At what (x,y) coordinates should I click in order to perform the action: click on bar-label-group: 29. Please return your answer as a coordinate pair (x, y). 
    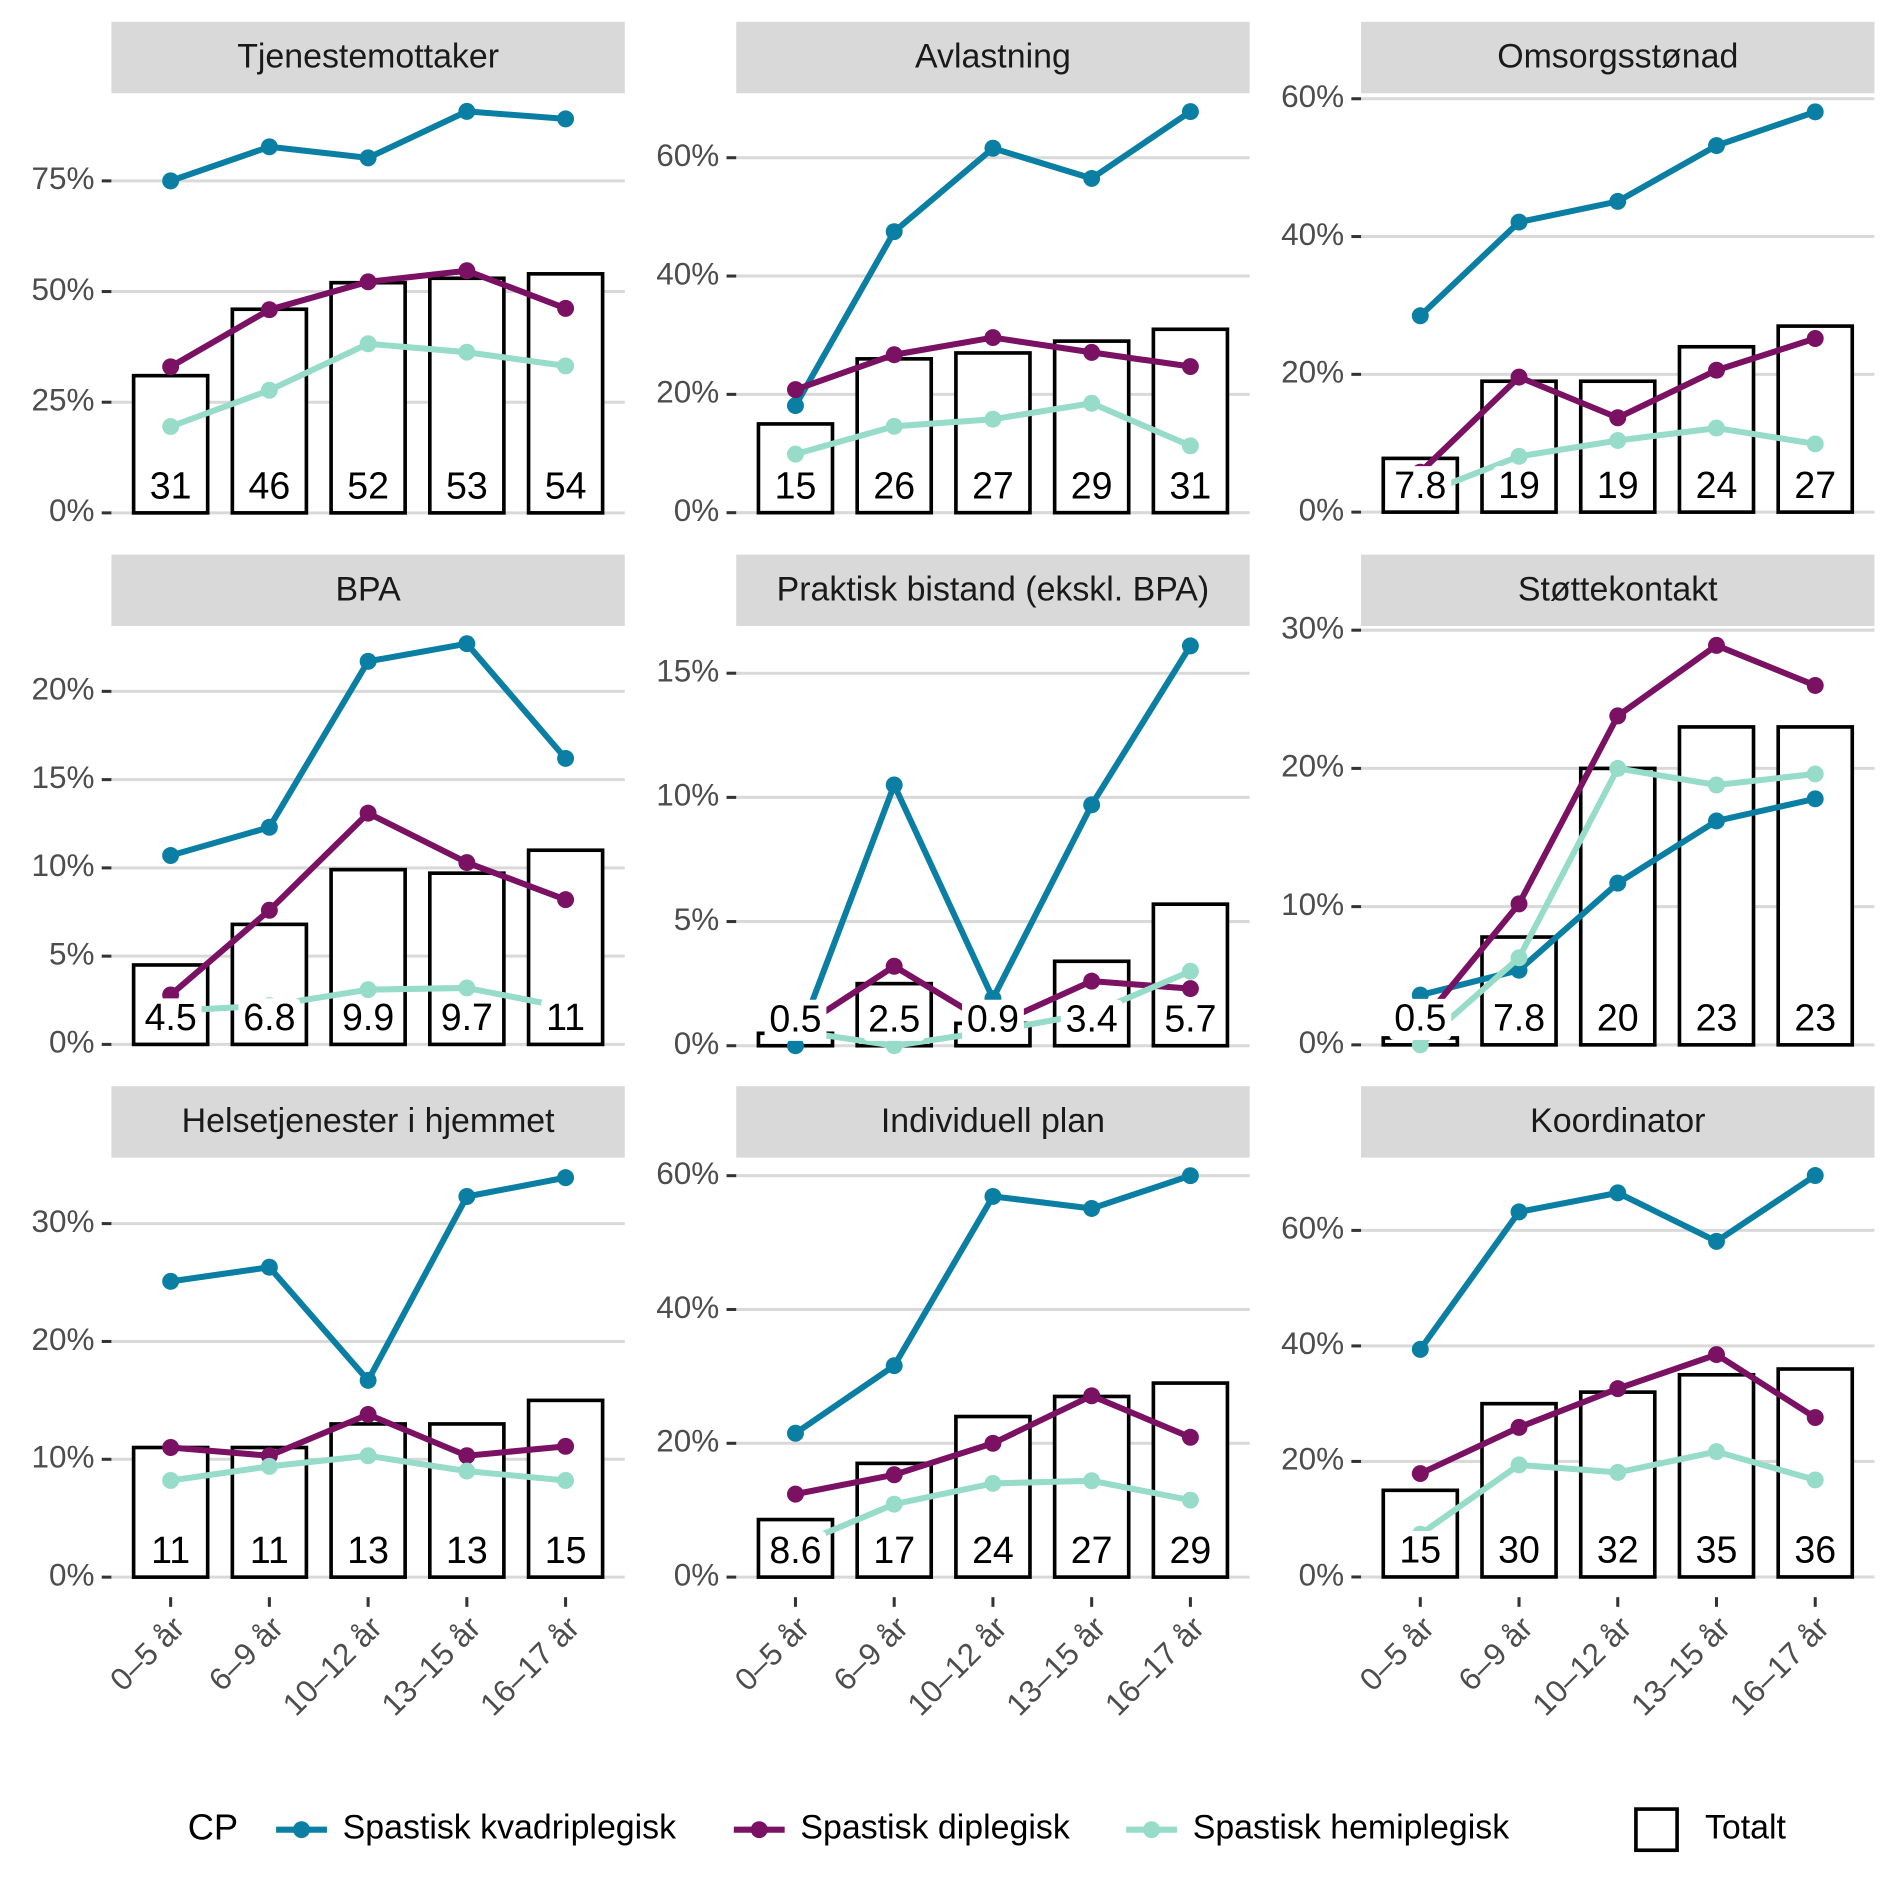
    Looking at the image, I should click on (1091, 486).